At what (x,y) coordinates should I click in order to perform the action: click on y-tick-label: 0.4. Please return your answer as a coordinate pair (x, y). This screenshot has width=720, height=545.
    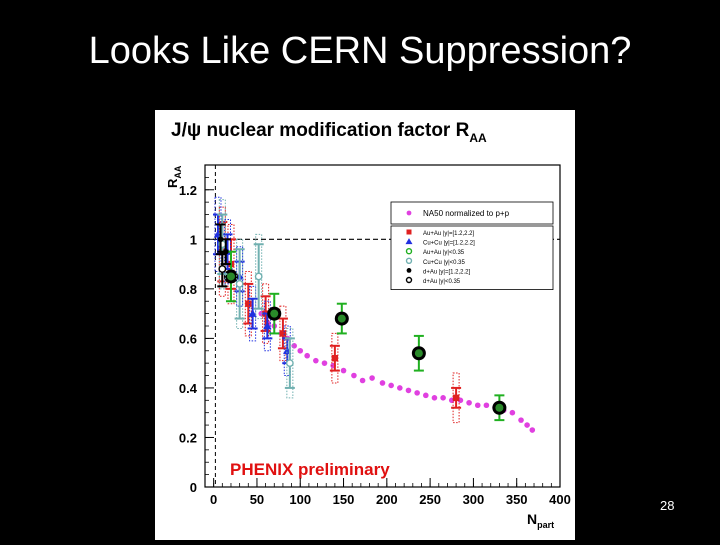
    Looking at the image, I should click on (188, 388).